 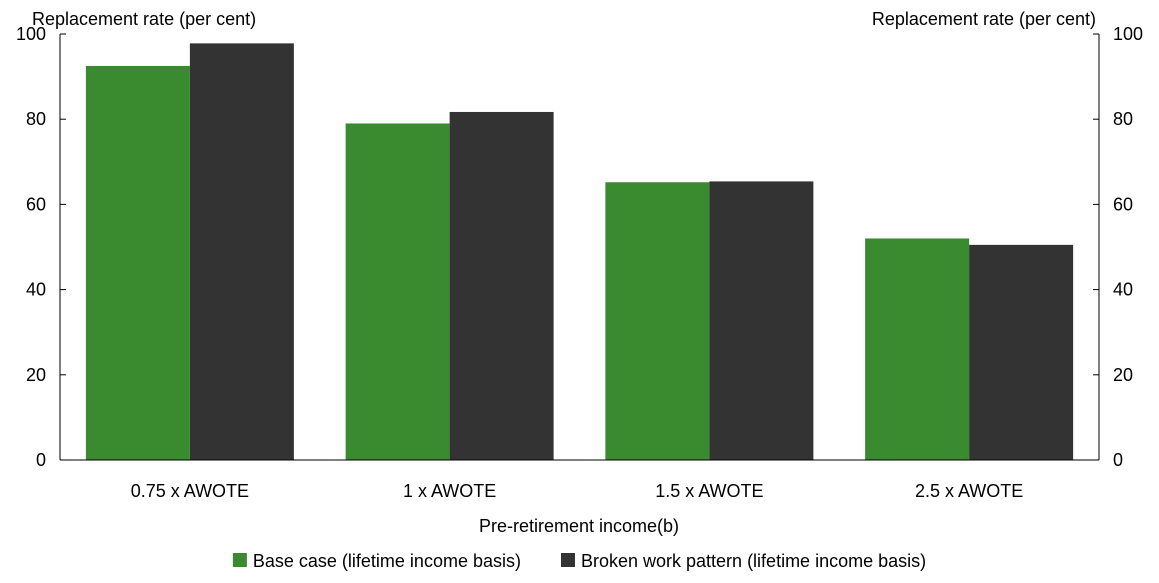 What do you see at coordinates (36, 290) in the screenshot?
I see `y-tick-label-left: 40` at bounding box center [36, 290].